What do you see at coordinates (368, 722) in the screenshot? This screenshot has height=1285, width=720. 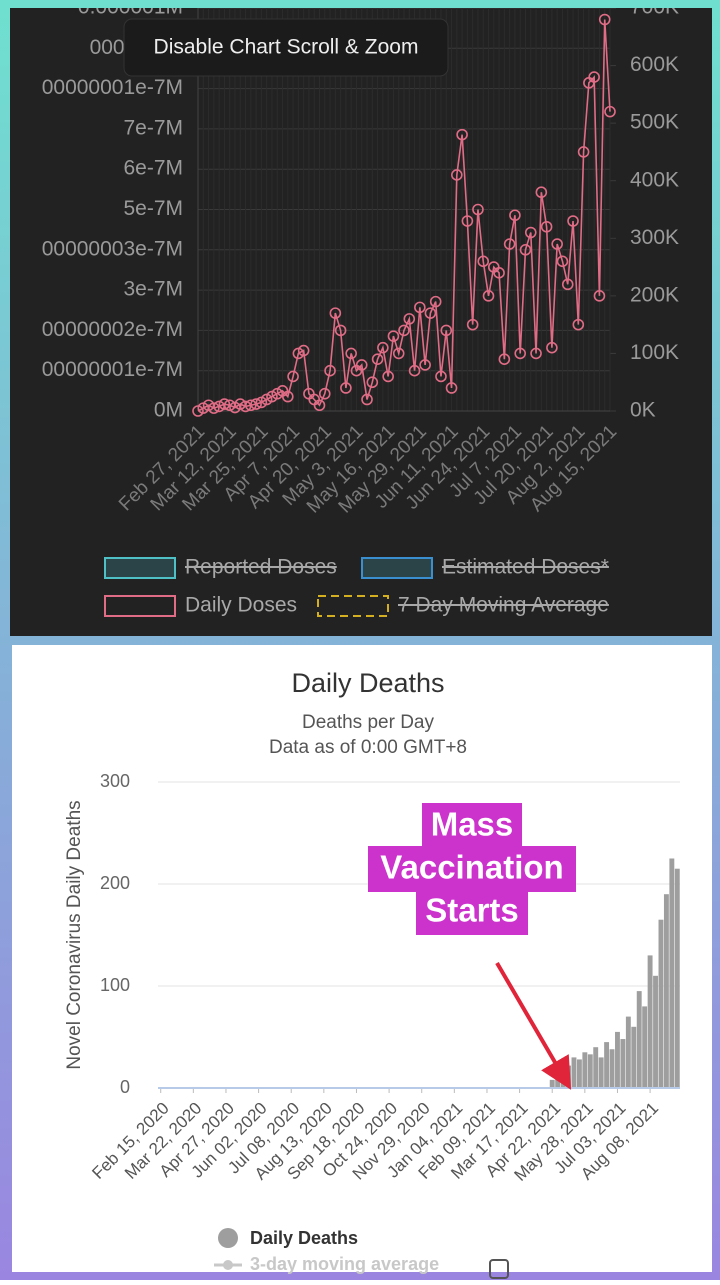 I see `chart-subtitle: Deaths per Day` at bounding box center [368, 722].